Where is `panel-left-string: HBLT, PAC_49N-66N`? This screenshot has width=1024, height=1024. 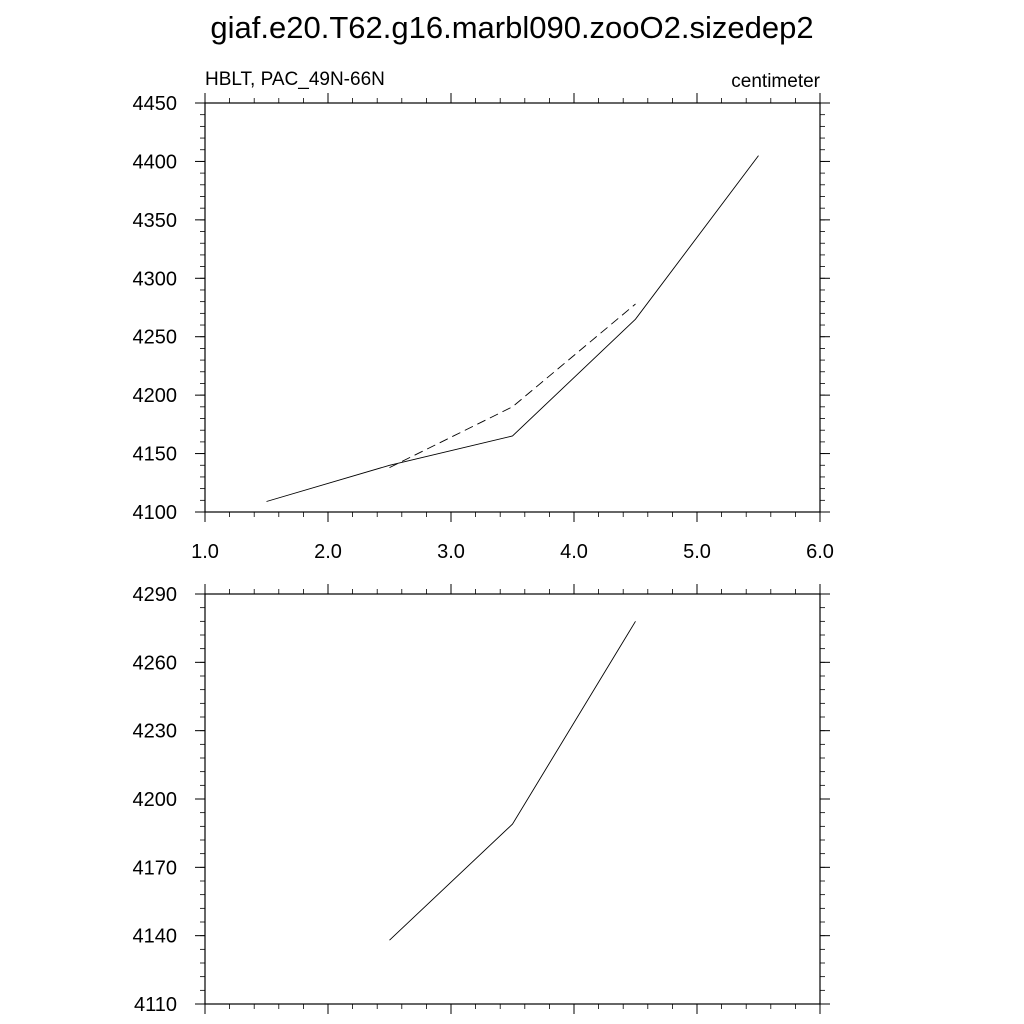
panel-left-string: HBLT, PAC_49N-66N is located at coordinates (295, 79).